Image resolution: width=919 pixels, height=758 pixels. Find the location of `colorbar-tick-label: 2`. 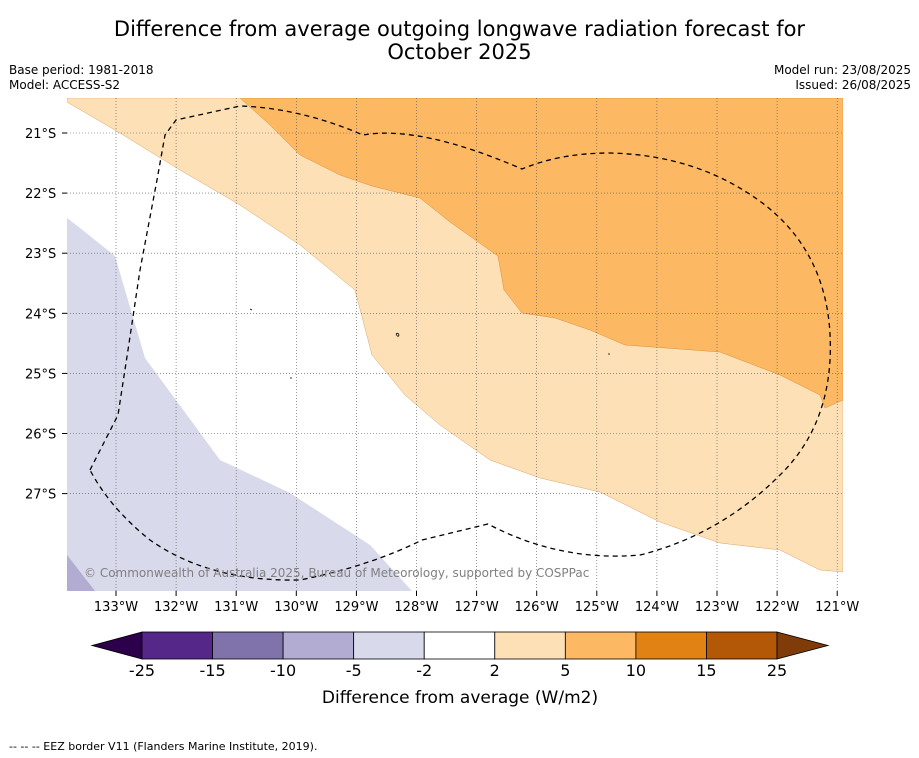

colorbar-tick-label: 2 is located at coordinates (495, 670).